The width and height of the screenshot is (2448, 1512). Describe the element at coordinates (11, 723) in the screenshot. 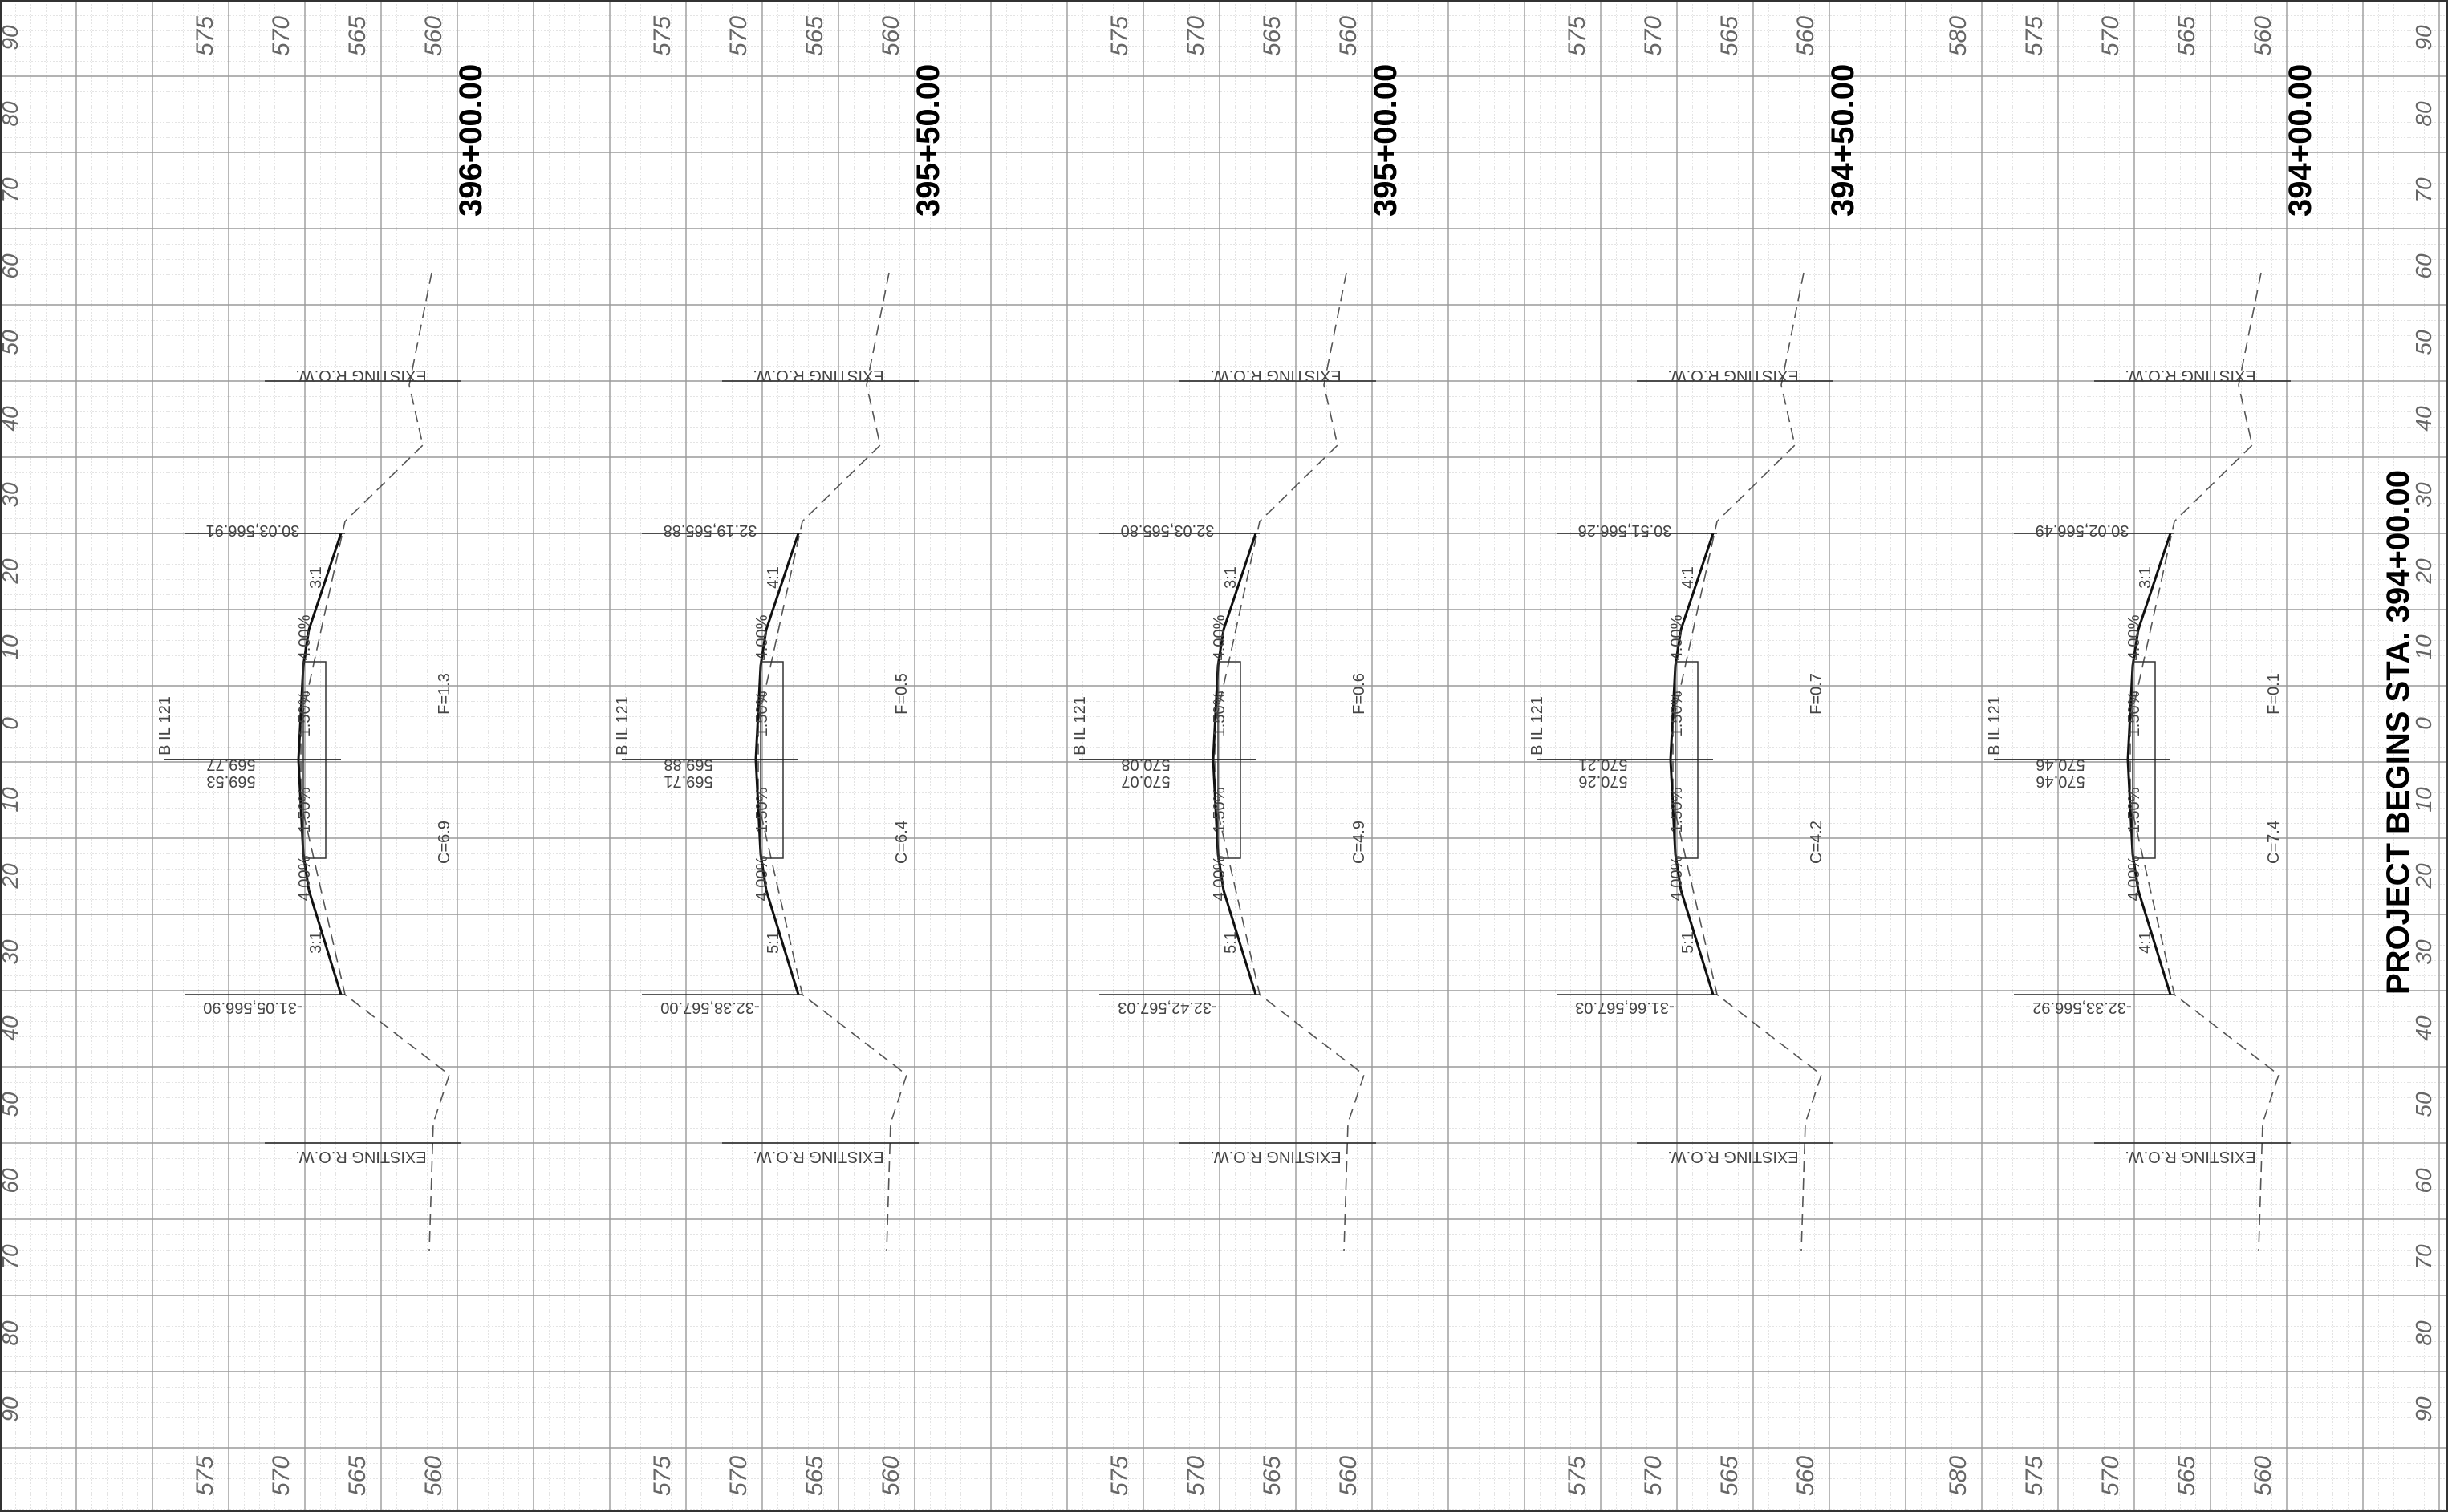

I see `offset-axis-left: 90 80 70 60 50 40 30 20 10 0 10 20 30 40 50 60 70 80 90` at that location.